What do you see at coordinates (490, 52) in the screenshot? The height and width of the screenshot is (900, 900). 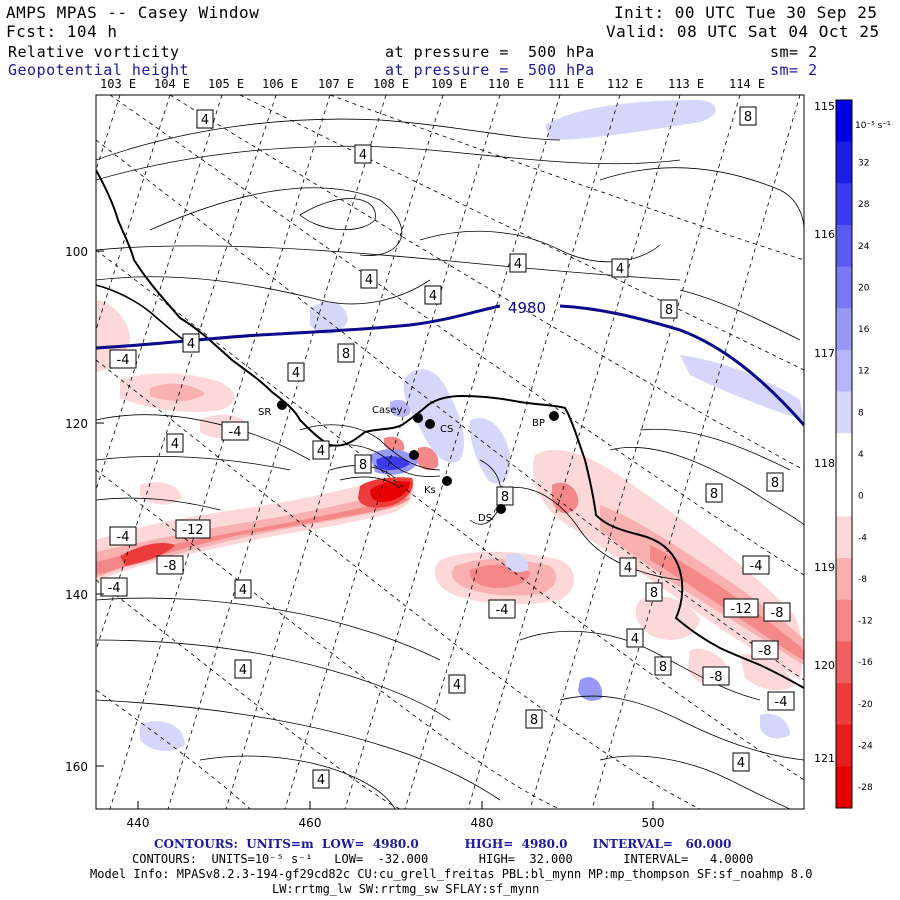 I see `field1-level: at pressure = 500 hPa` at bounding box center [490, 52].